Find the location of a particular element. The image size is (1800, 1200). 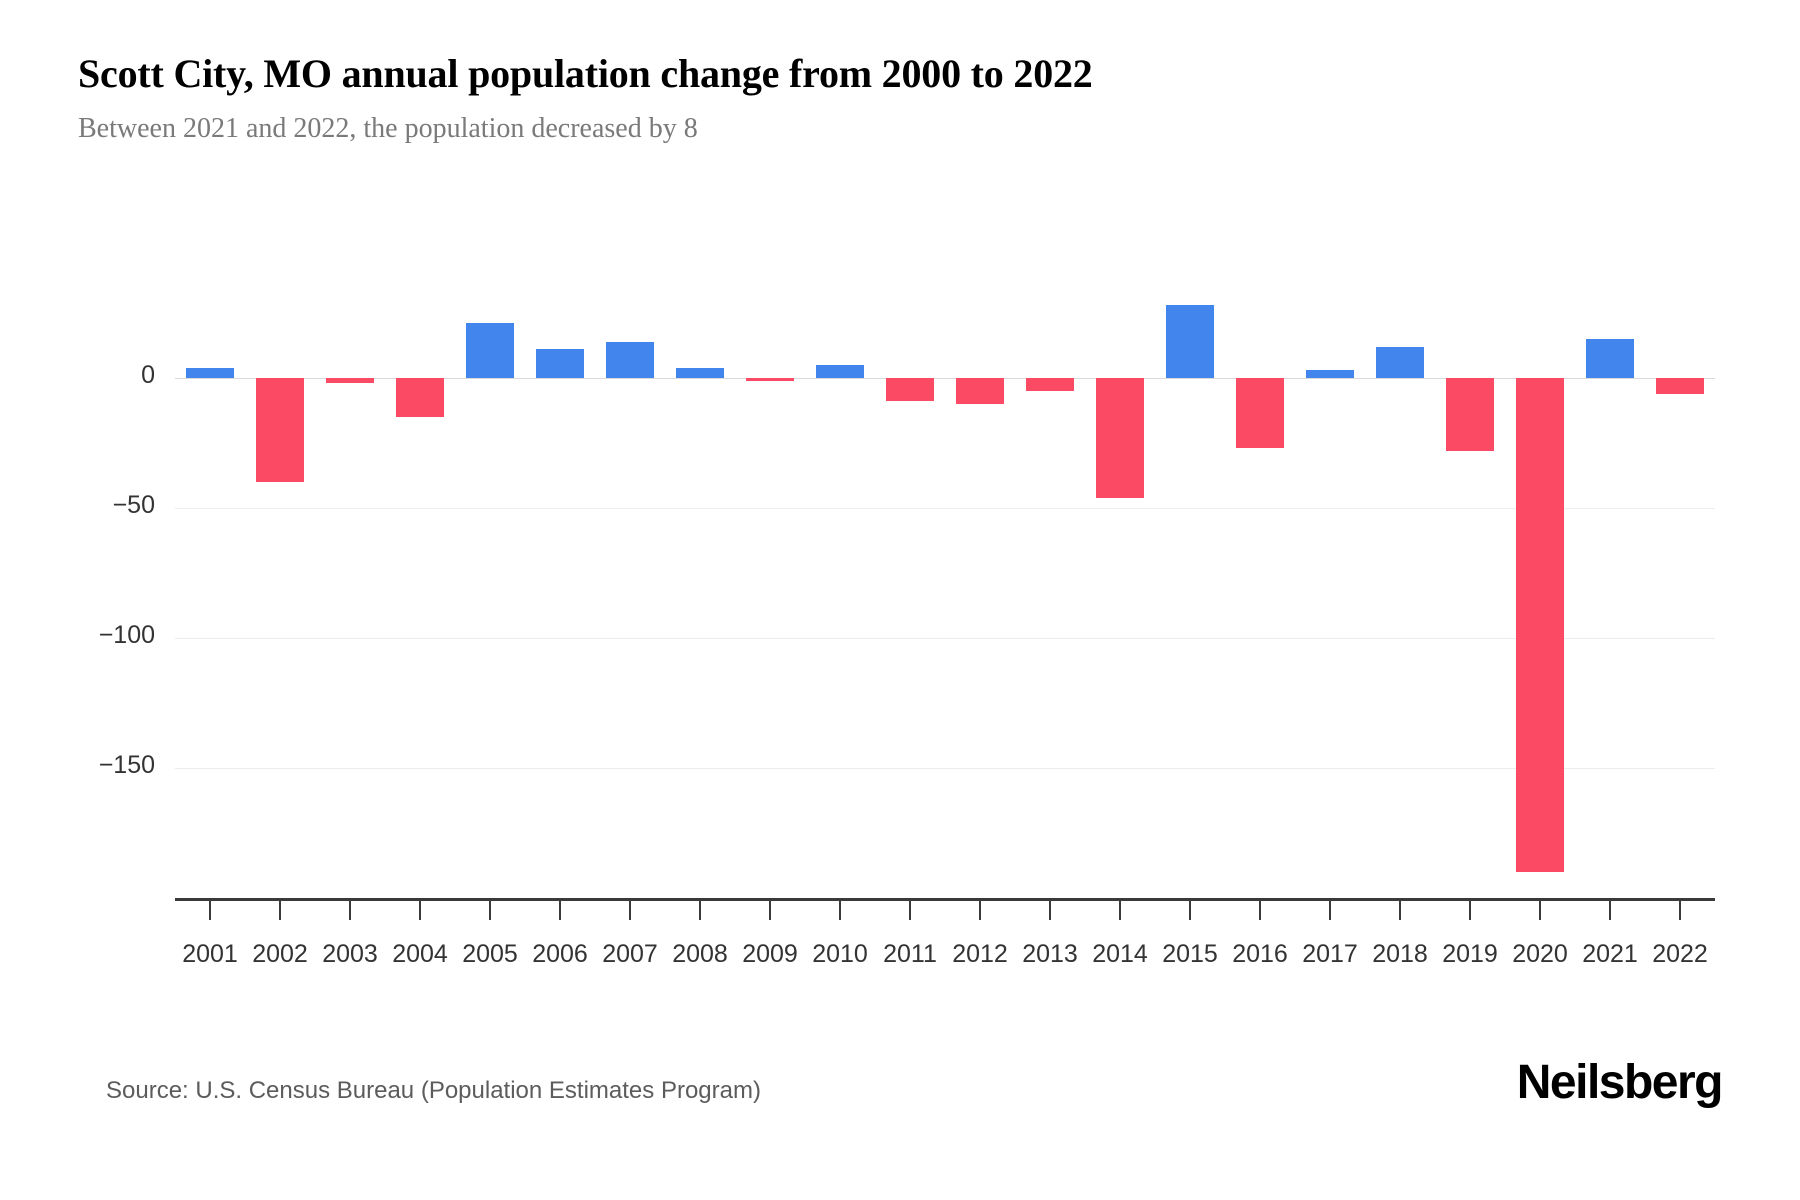

x-axis-label-2022: 2022 is located at coordinates (1680, 954).